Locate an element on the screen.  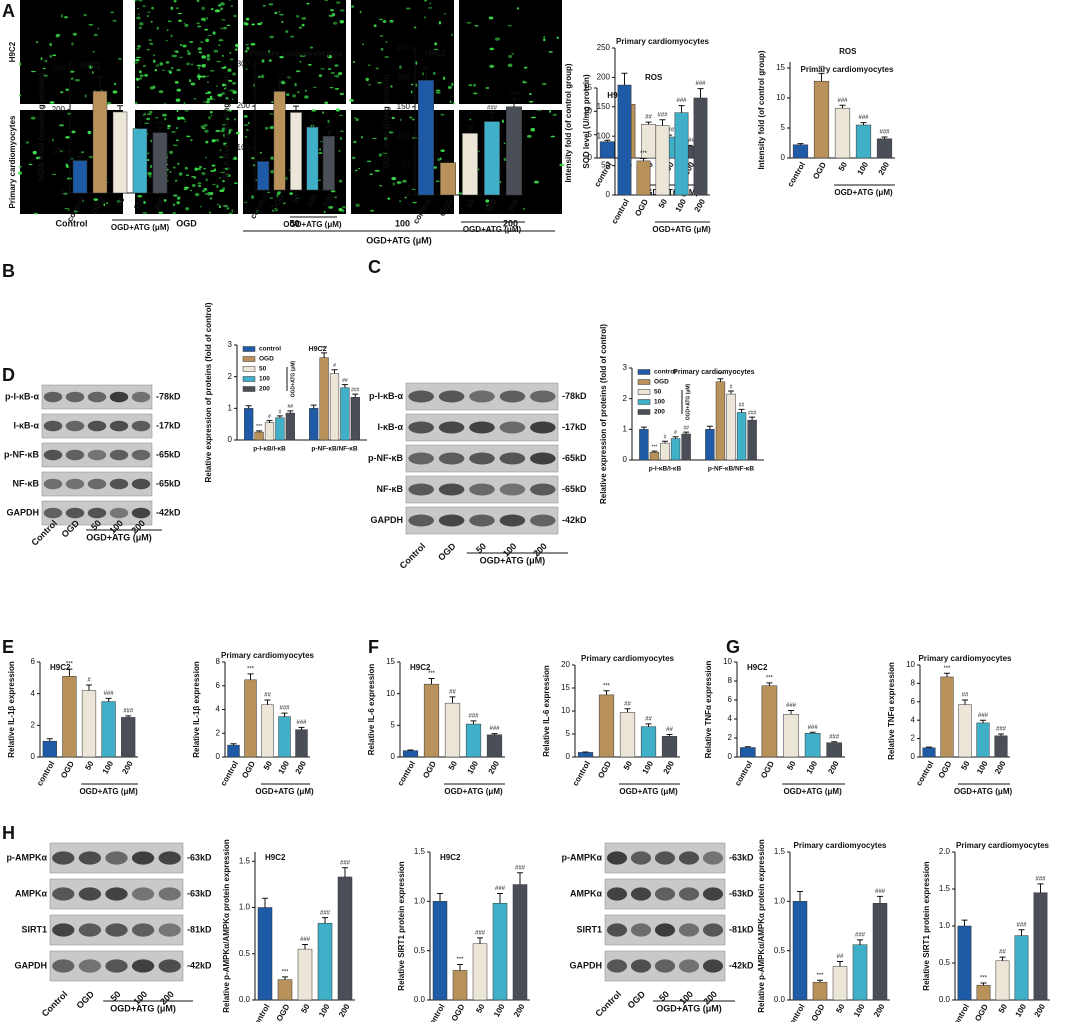
y-tick-label: 1.0 is located at coordinates (245, 907).